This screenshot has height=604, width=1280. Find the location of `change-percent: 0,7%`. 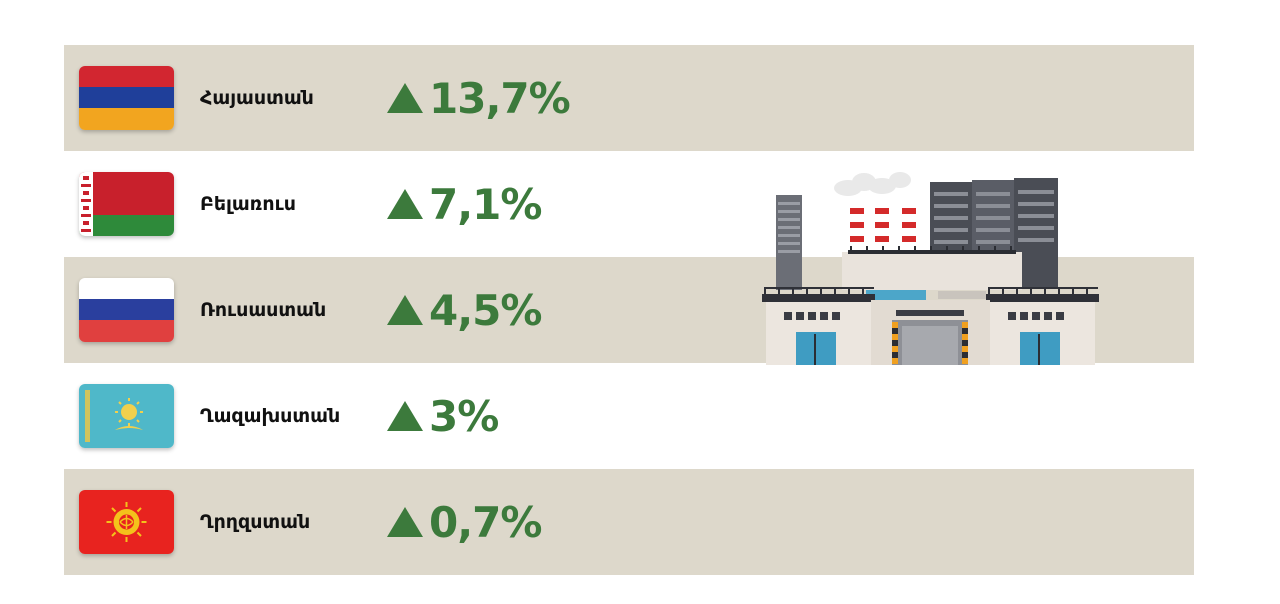

change-percent: 0,7% is located at coordinates (485, 522).